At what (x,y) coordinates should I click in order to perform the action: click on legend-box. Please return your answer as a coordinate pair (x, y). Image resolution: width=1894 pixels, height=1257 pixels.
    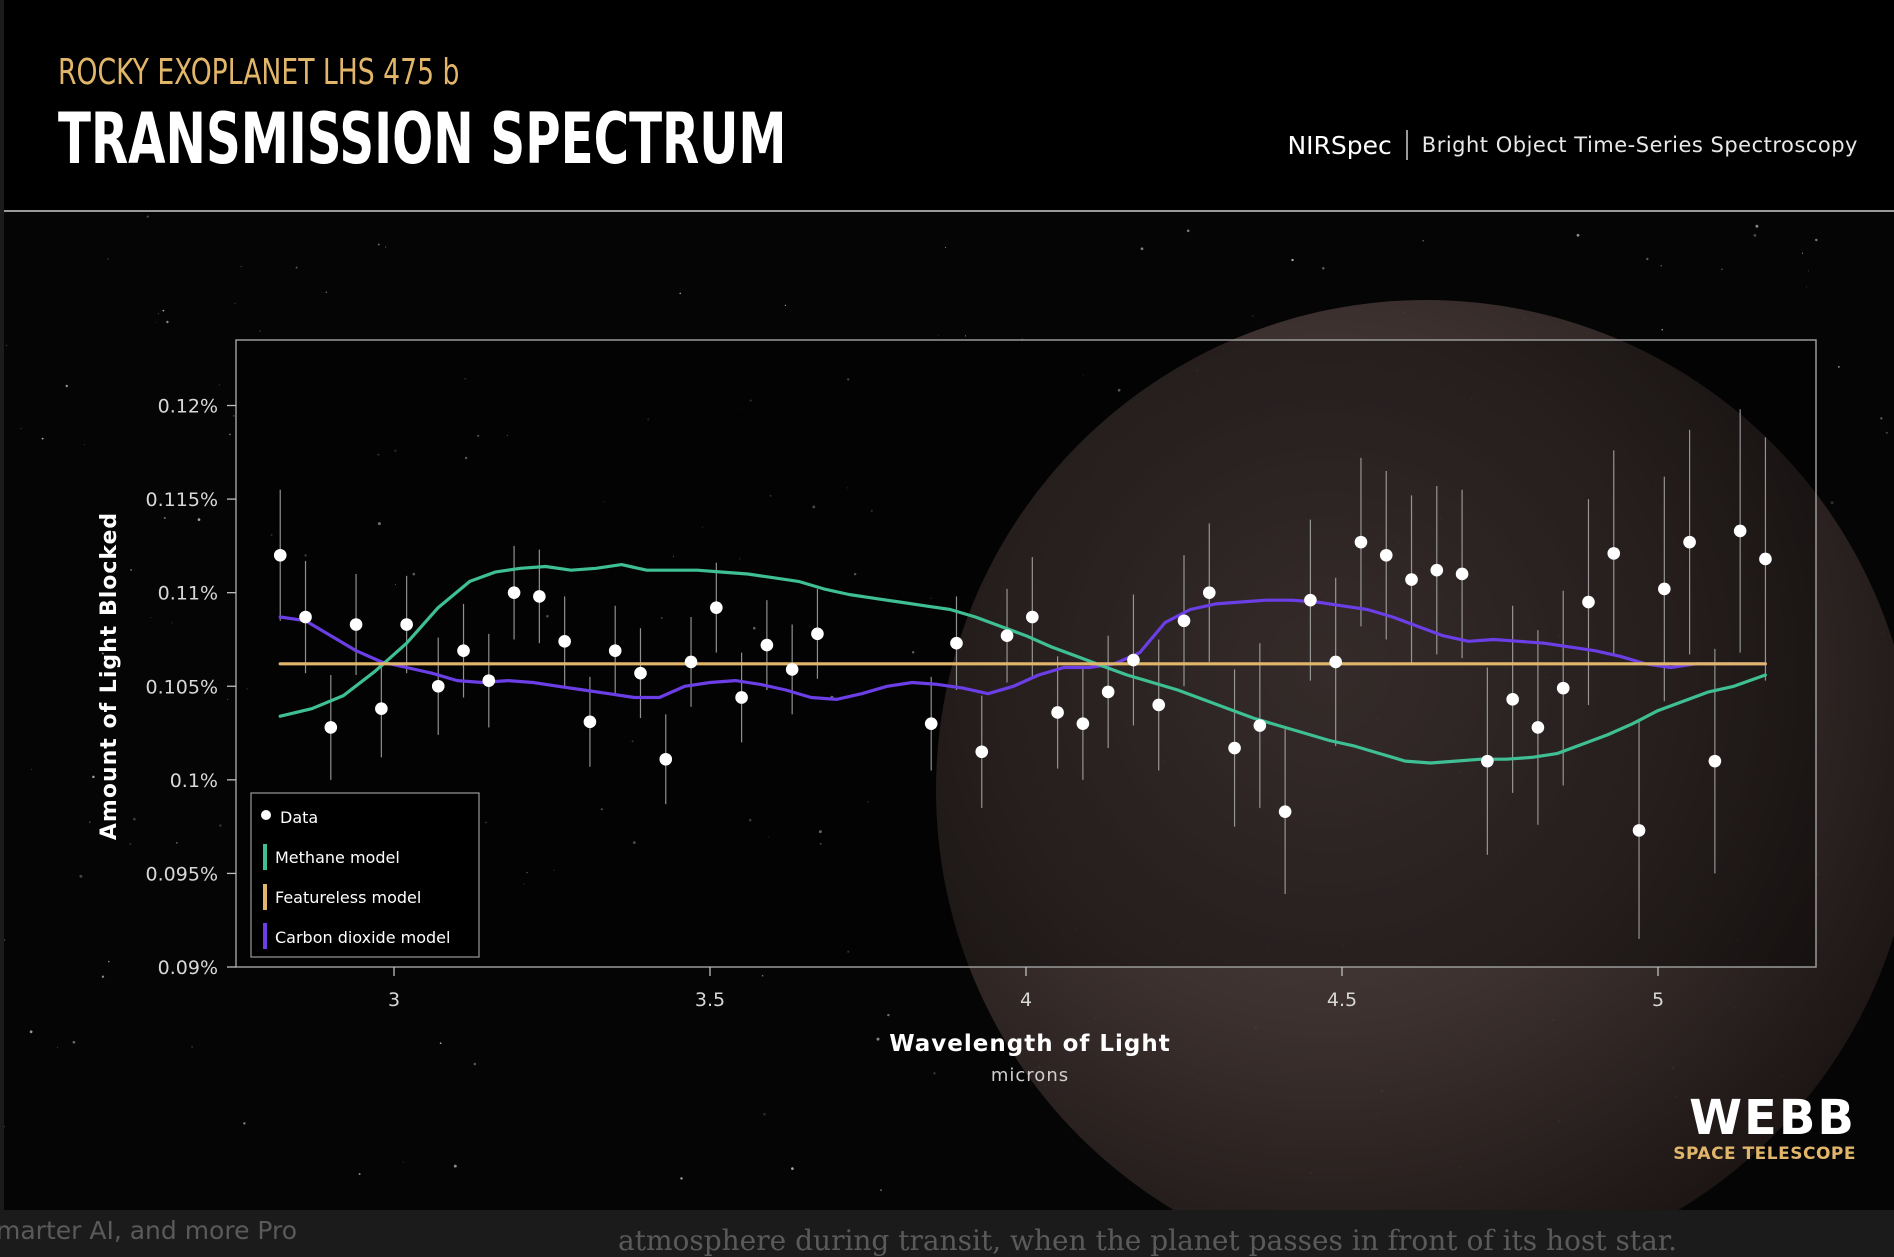
    Looking at the image, I should click on (365, 875).